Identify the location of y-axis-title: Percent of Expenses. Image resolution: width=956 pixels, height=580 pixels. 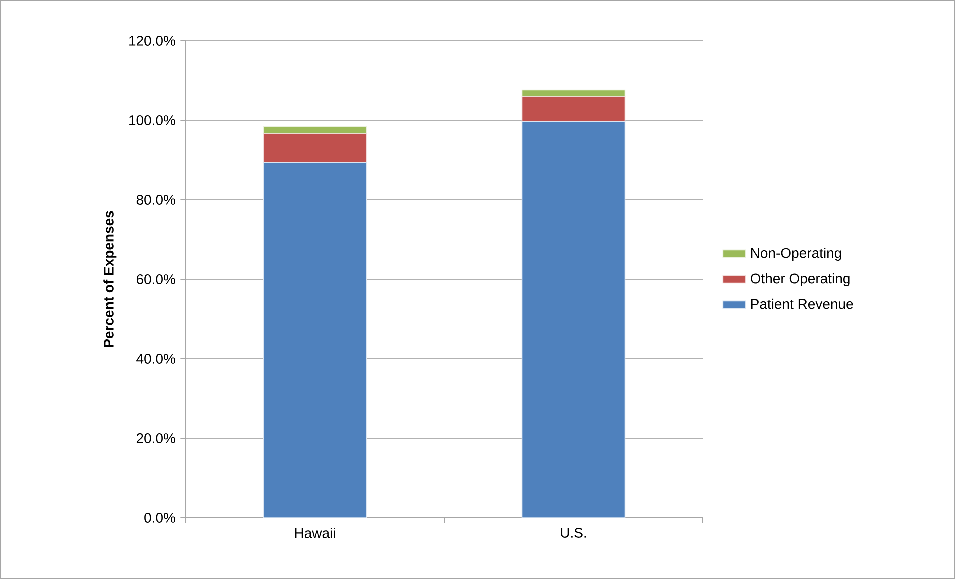
(110, 279).